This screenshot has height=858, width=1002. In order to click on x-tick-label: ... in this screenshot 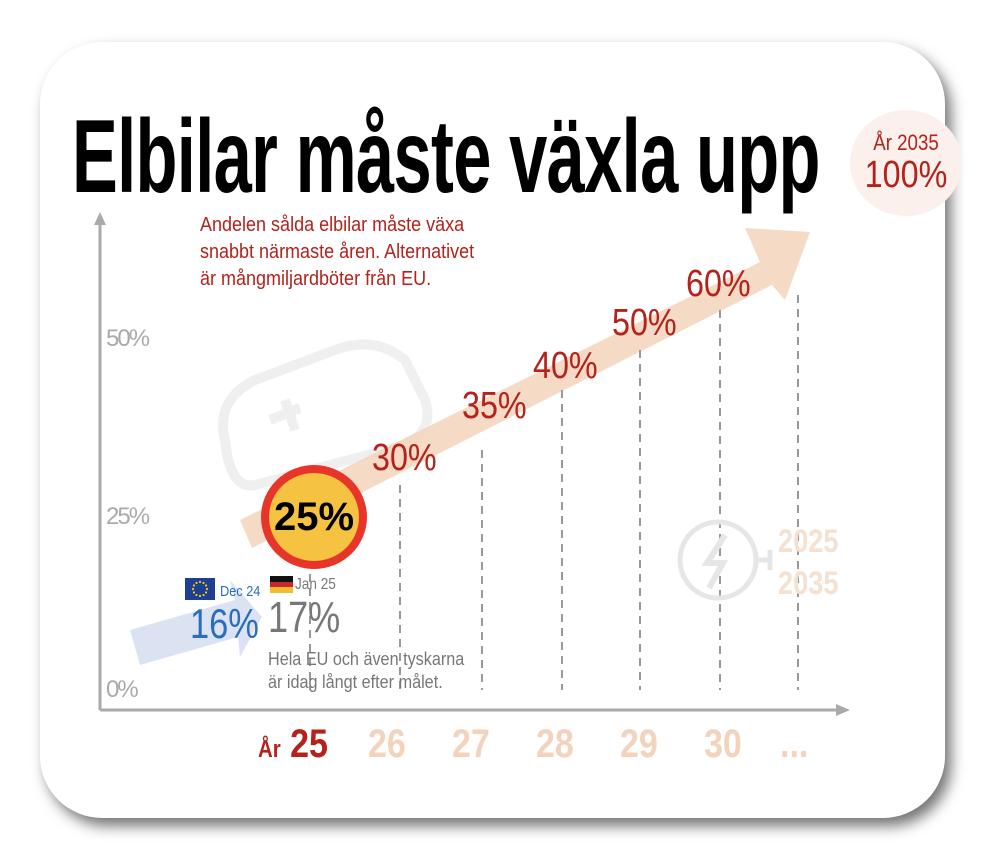, I will do `click(794, 744)`.